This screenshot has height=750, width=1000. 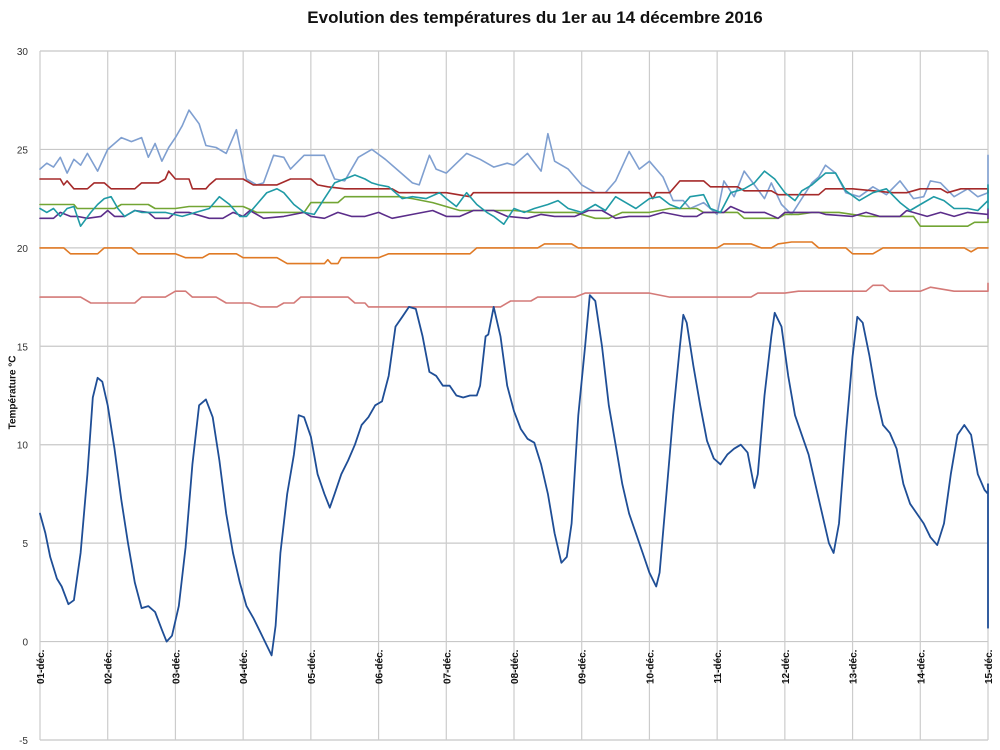 What do you see at coordinates (23, 150) in the screenshot?
I see `y-tick-label: 25` at bounding box center [23, 150].